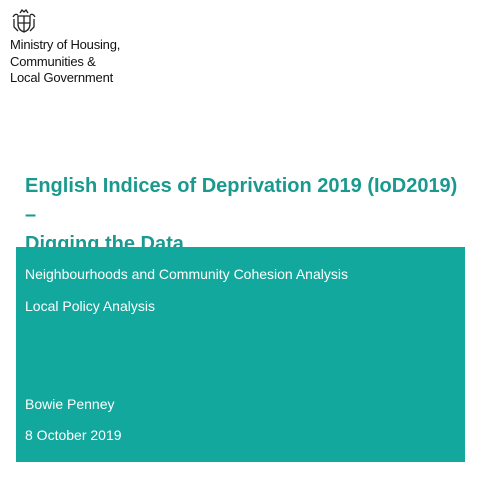 The height and width of the screenshot is (480, 480). I want to click on author: Bowie Penney, so click(70, 404).